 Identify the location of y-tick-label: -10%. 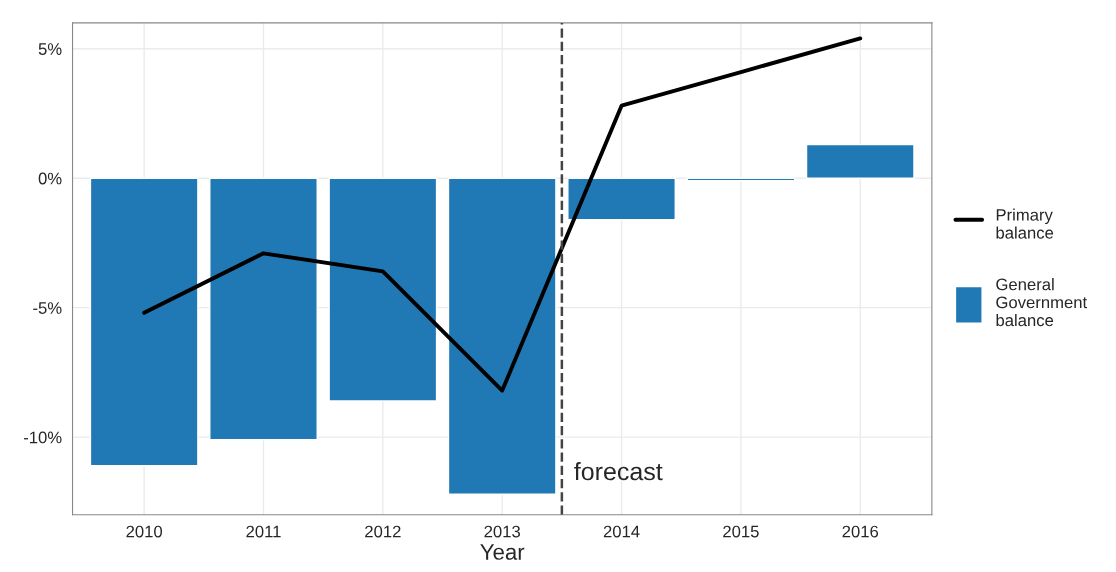
(42, 437).